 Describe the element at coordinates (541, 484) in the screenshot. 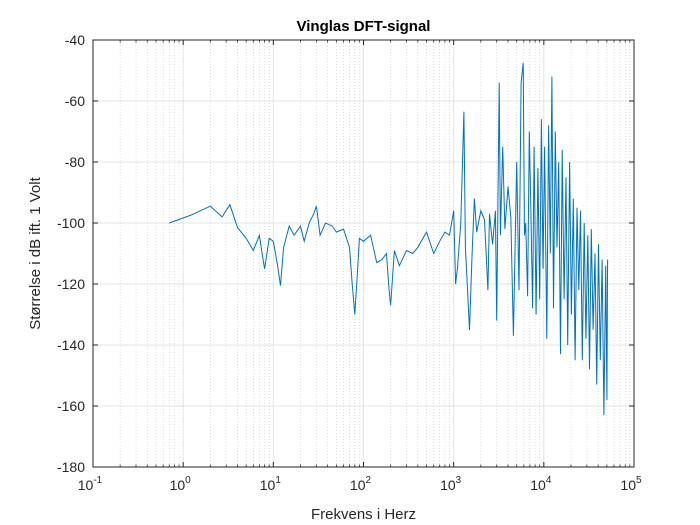

I see `x-tick-label: 10⁴` at that location.